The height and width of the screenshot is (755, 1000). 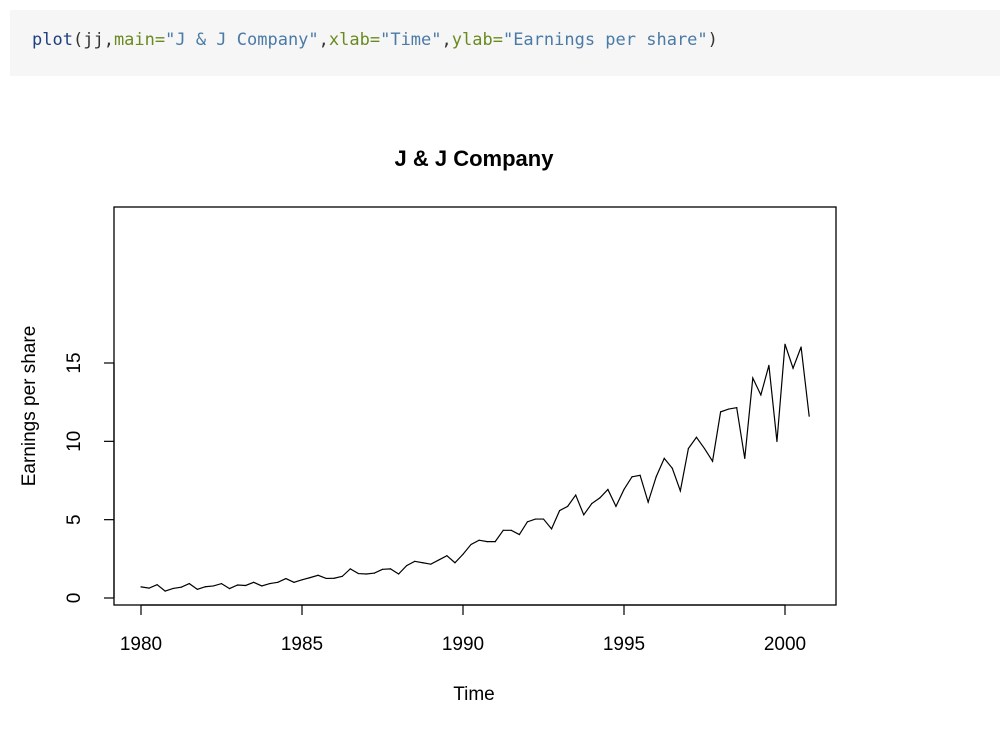 I want to click on code-arg-main-key: main=, so click(x=139, y=40).